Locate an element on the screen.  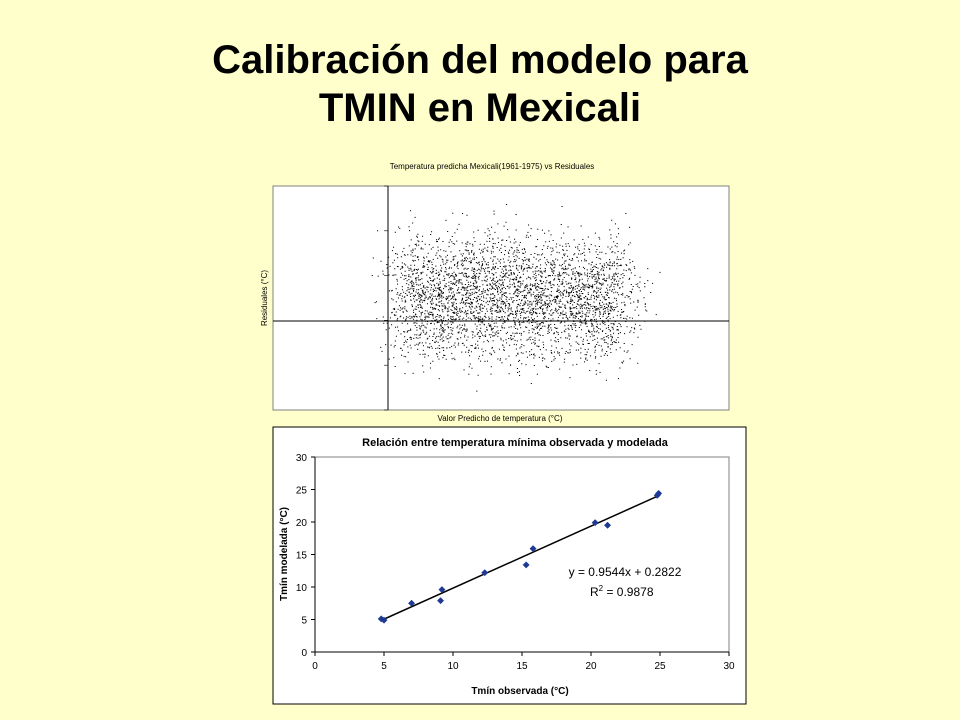
y-tick-label: 30 is located at coordinates (302, 458).